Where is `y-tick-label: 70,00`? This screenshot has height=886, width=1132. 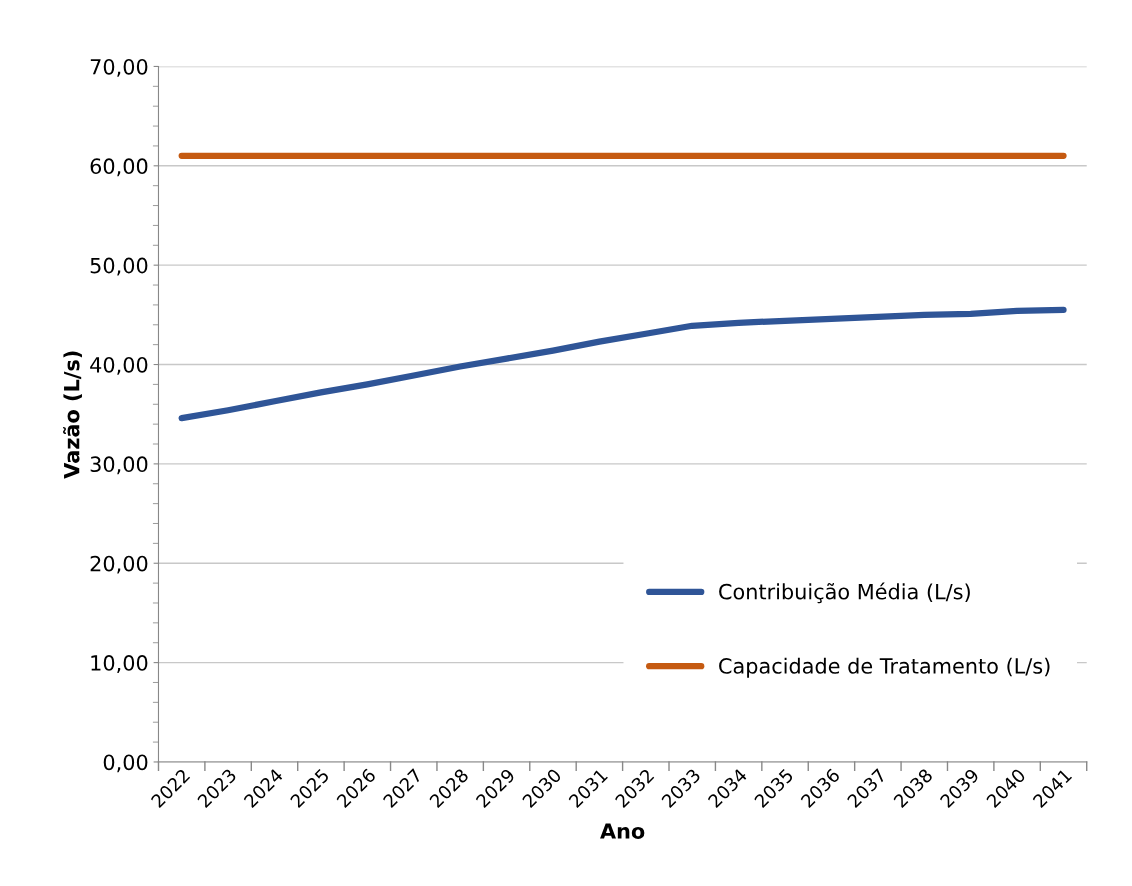 y-tick-label: 70,00 is located at coordinates (119, 67).